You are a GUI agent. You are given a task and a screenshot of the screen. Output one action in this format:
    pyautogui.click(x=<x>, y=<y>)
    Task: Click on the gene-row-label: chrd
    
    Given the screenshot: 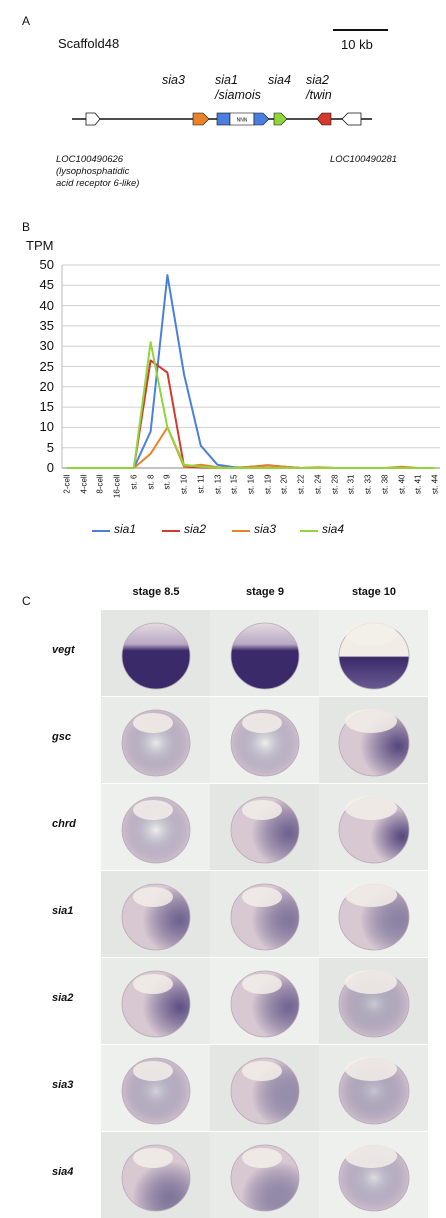 What is the action you would take?
    pyautogui.click(x=64, y=824)
    